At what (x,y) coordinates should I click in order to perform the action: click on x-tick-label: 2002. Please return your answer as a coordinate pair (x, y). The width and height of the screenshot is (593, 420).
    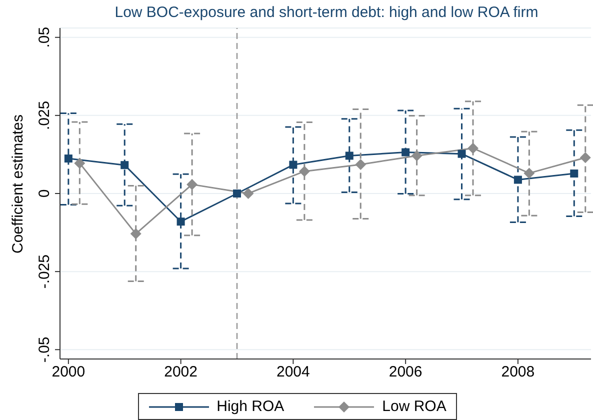
    Looking at the image, I should click on (181, 372).